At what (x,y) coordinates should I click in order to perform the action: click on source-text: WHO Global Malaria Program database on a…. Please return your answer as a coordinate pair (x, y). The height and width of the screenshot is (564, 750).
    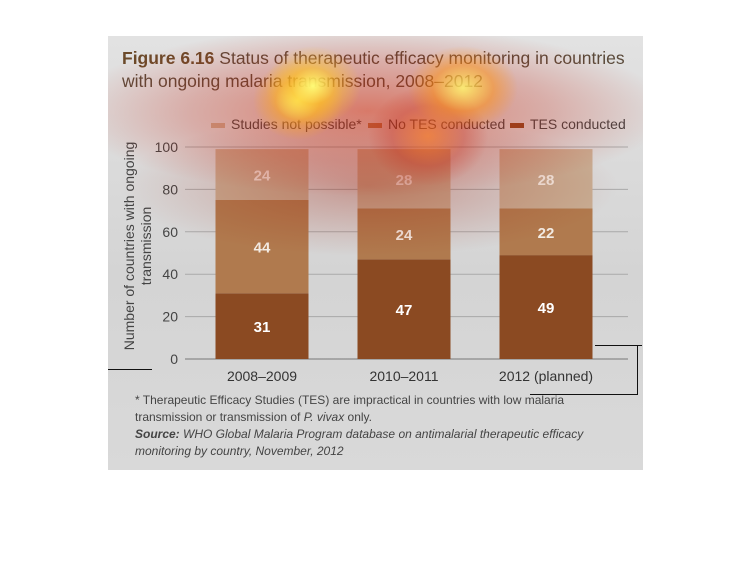
    Looking at the image, I should click on (359, 442).